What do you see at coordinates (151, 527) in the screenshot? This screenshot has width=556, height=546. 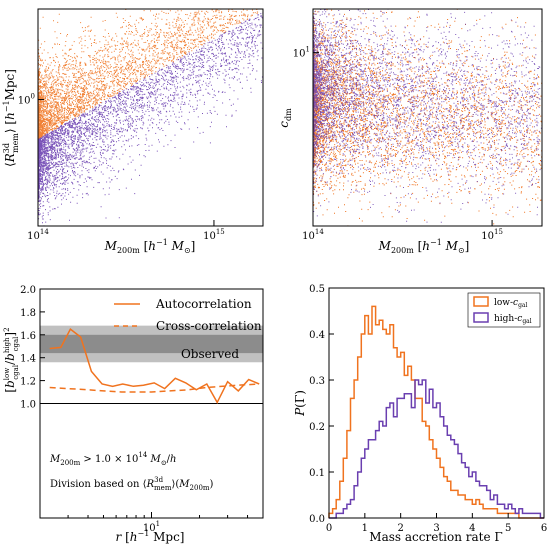 I see `x-tick-label: 101` at bounding box center [151, 527].